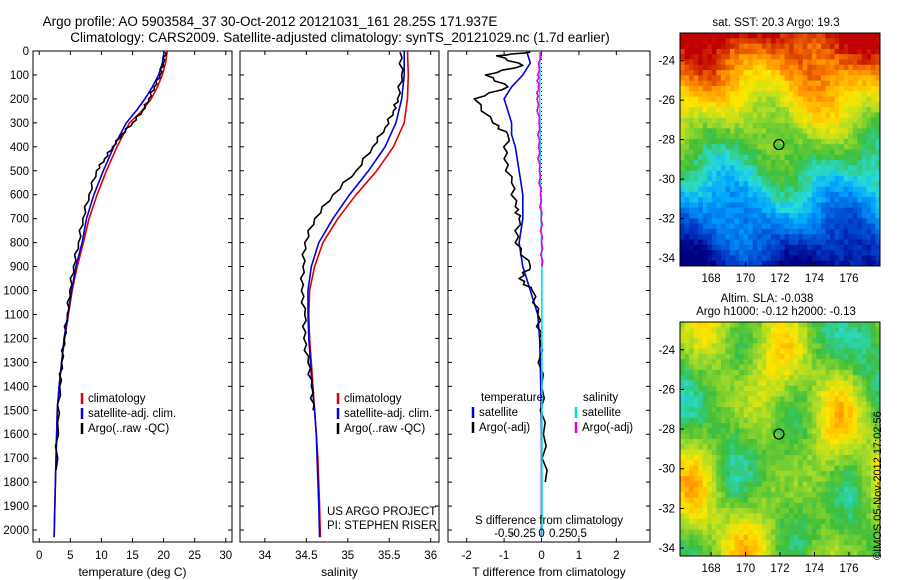 This screenshot has height=580, width=900. Describe the element at coordinates (16, 507) in the screenshot. I see `y-tick-label: 1900` at that location.